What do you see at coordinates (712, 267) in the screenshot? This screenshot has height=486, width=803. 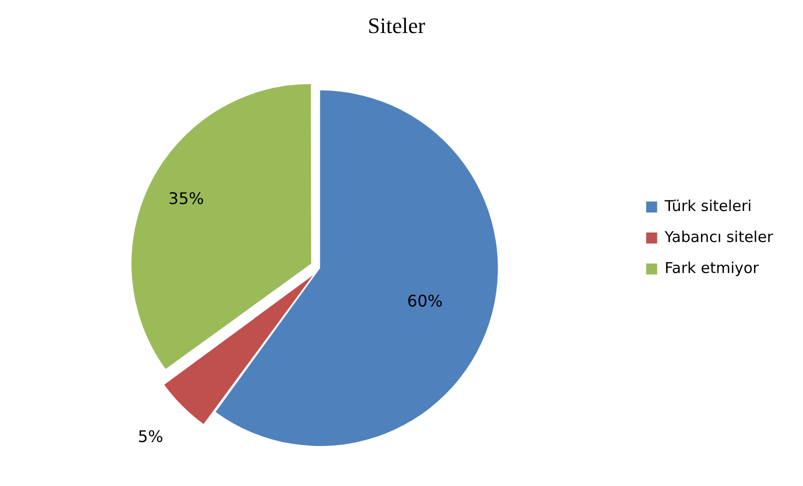 I see `legend-label: Fark etmiyor` at bounding box center [712, 267].